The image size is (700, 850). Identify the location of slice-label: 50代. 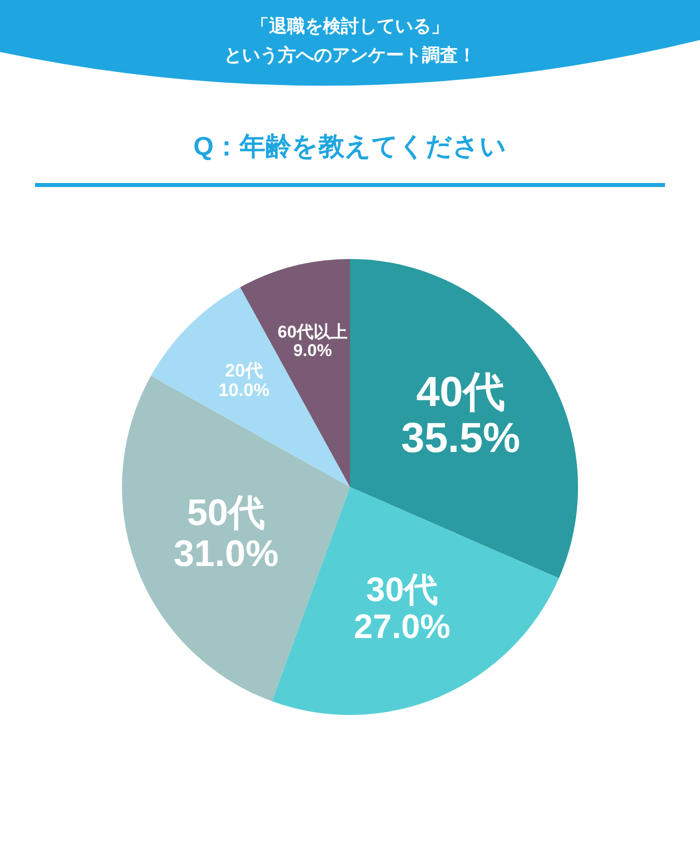
(226, 513).